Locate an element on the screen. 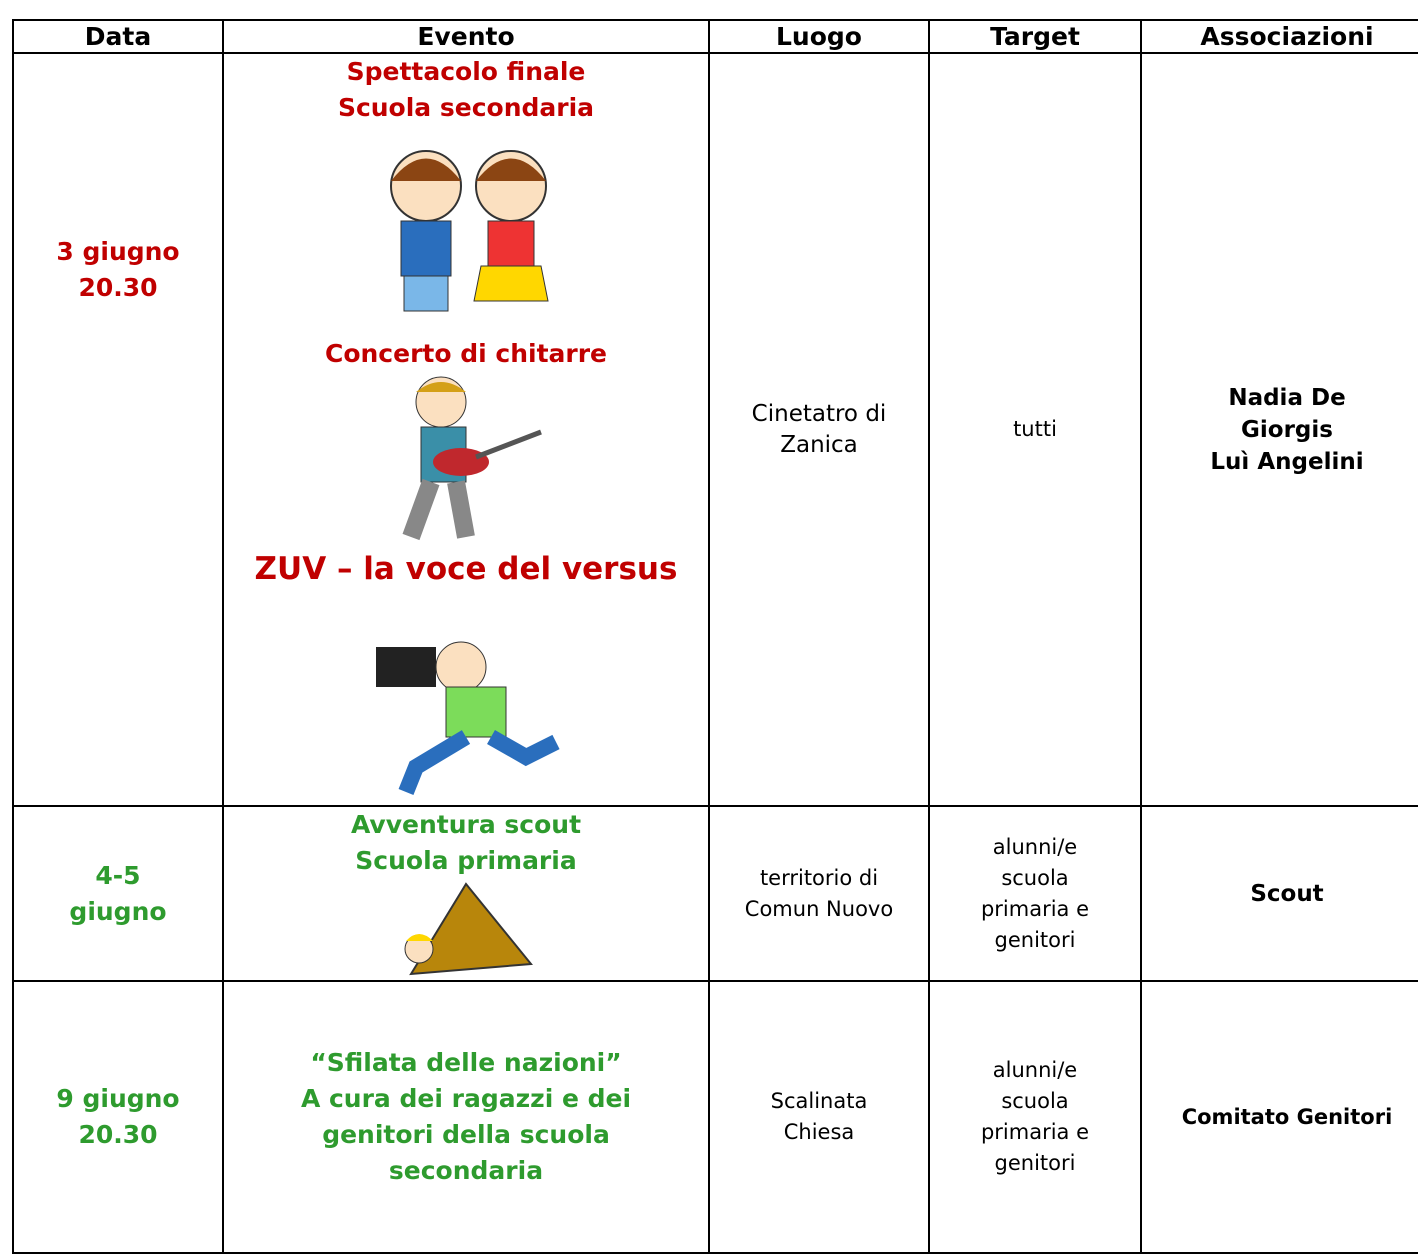 This screenshot has height=1254, width=1418. guitarist-image is located at coordinates (472, 458).